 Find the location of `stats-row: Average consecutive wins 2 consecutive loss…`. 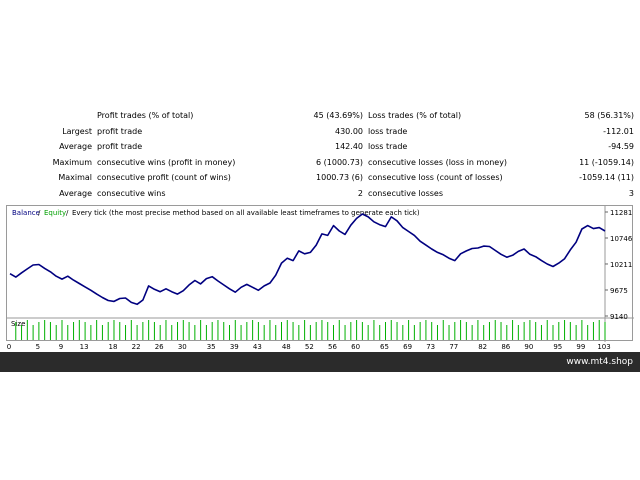

stats-row: Average consecutive wins 2 consecutive loss… is located at coordinates (320, 193).